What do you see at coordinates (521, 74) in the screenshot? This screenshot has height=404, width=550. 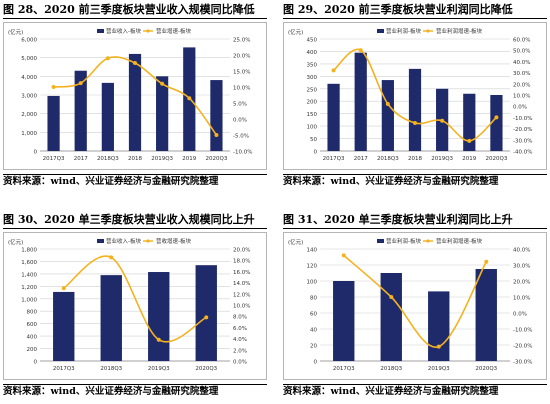 I see `y2-tick-label: 30.0%` at bounding box center [521, 74].